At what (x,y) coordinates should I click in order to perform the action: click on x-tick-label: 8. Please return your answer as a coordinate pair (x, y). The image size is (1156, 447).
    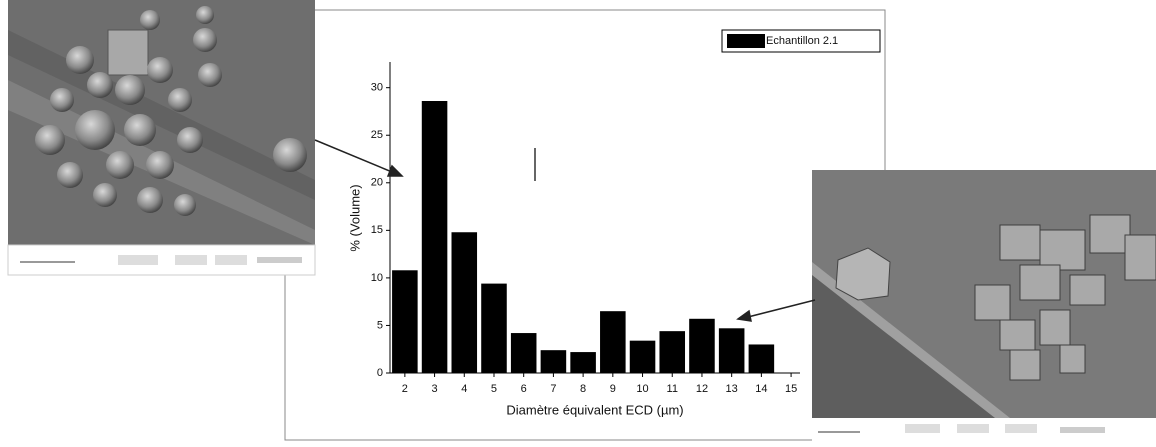
    Looking at the image, I should click on (583, 389).